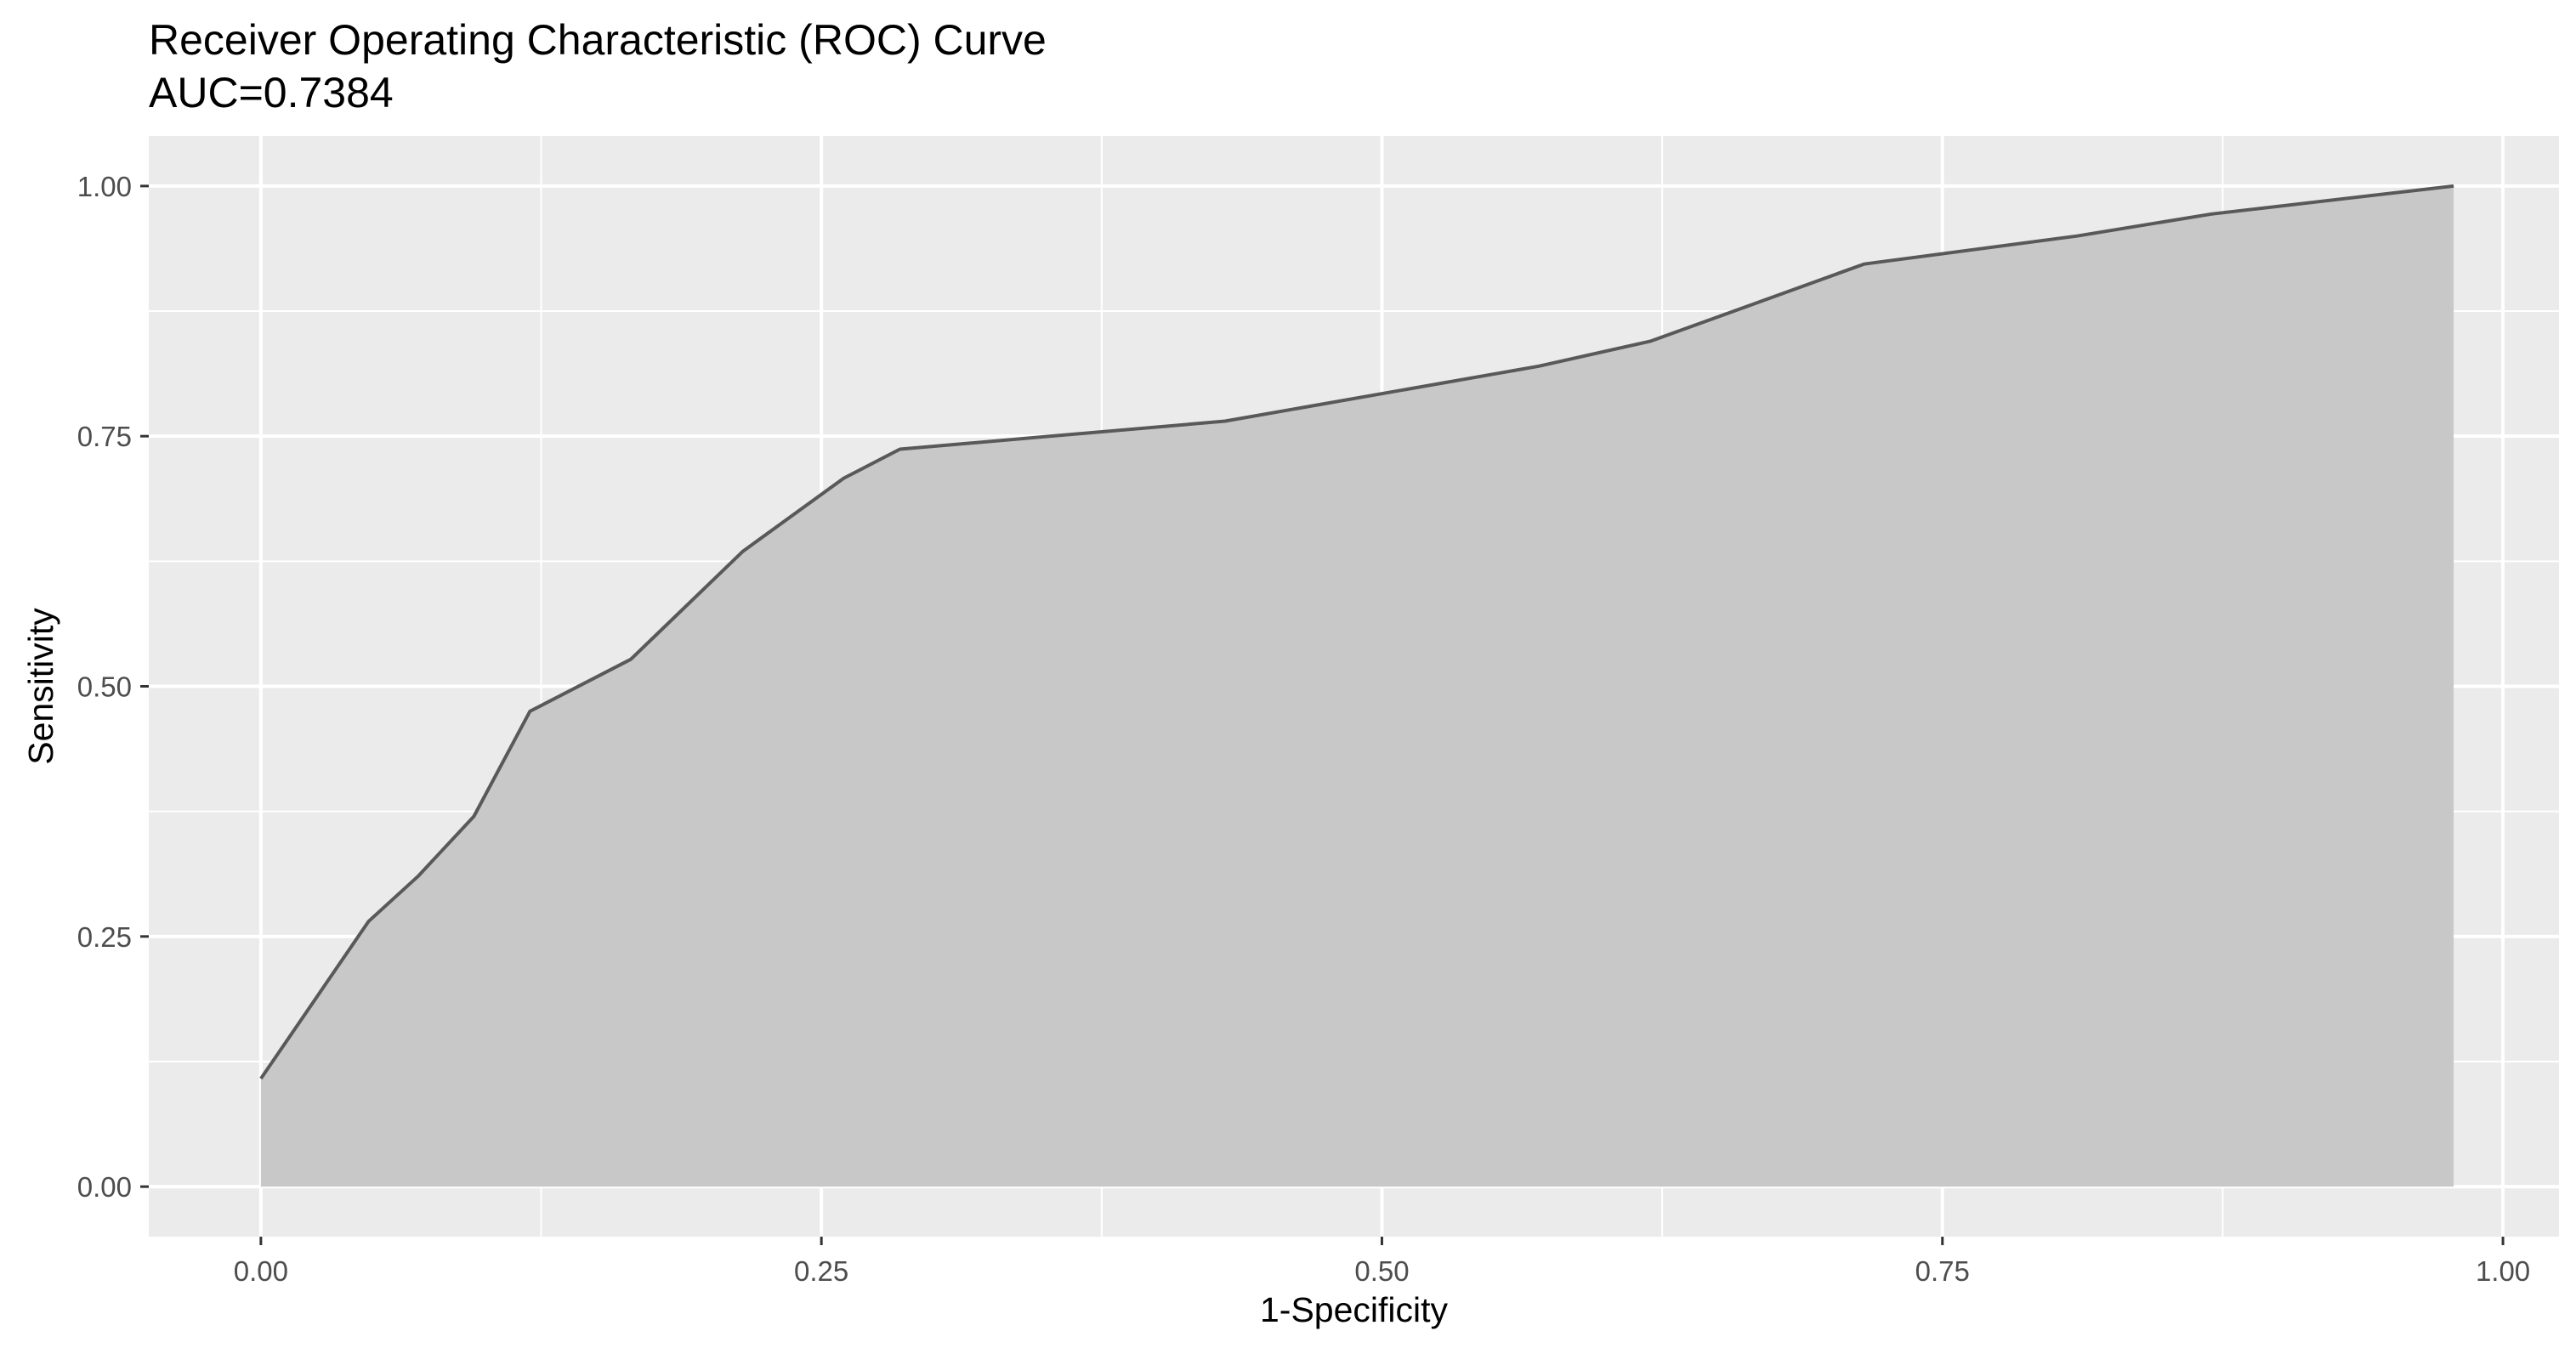  Describe the element at coordinates (2503, 1271) in the screenshot. I see `x-tick-label: 1.00` at that location.